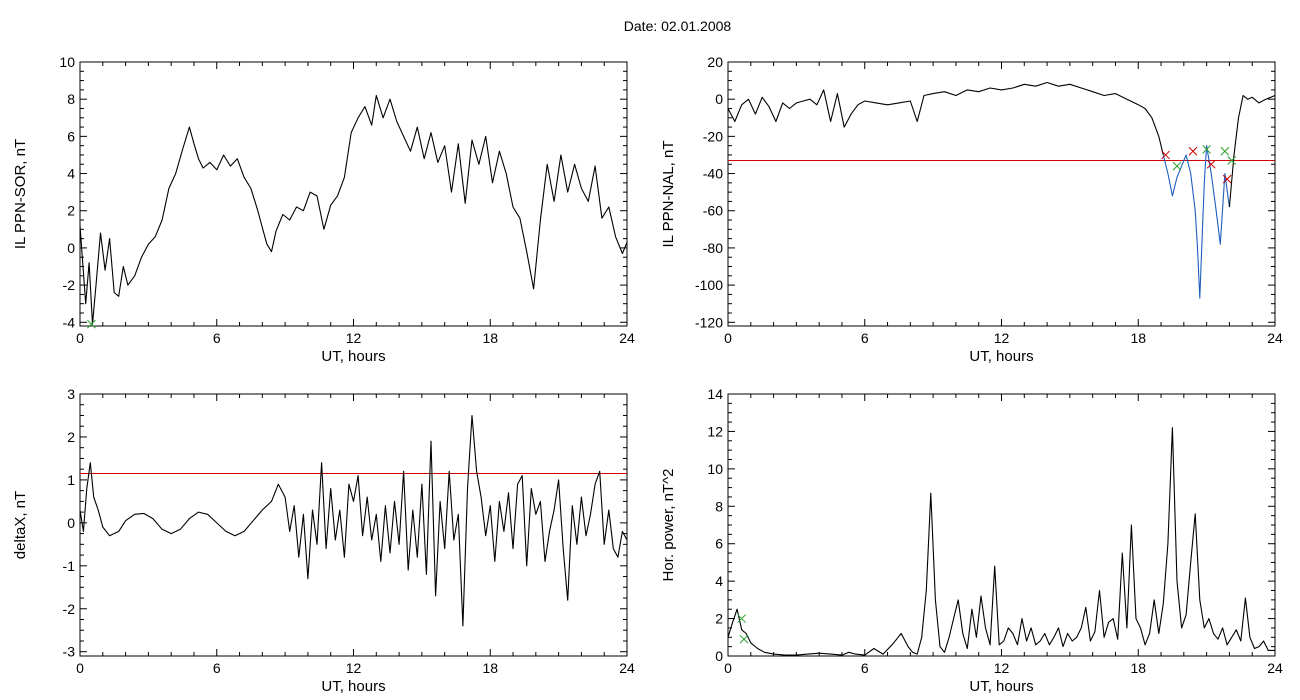  I want to click on y-axis-label: IL PPN-NAL, nT, so click(668, 194).